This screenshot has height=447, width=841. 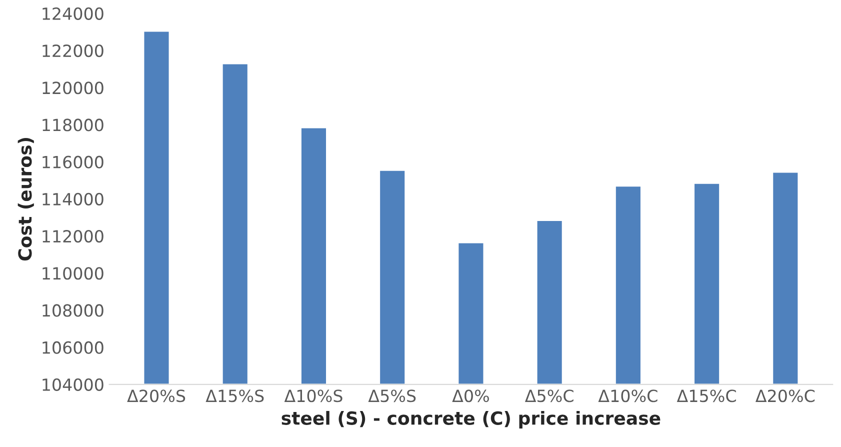 What do you see at coordinates (73, 13) in the screenshot?
I see `y-tick-label: 124000` at bounding box center [73, 13].